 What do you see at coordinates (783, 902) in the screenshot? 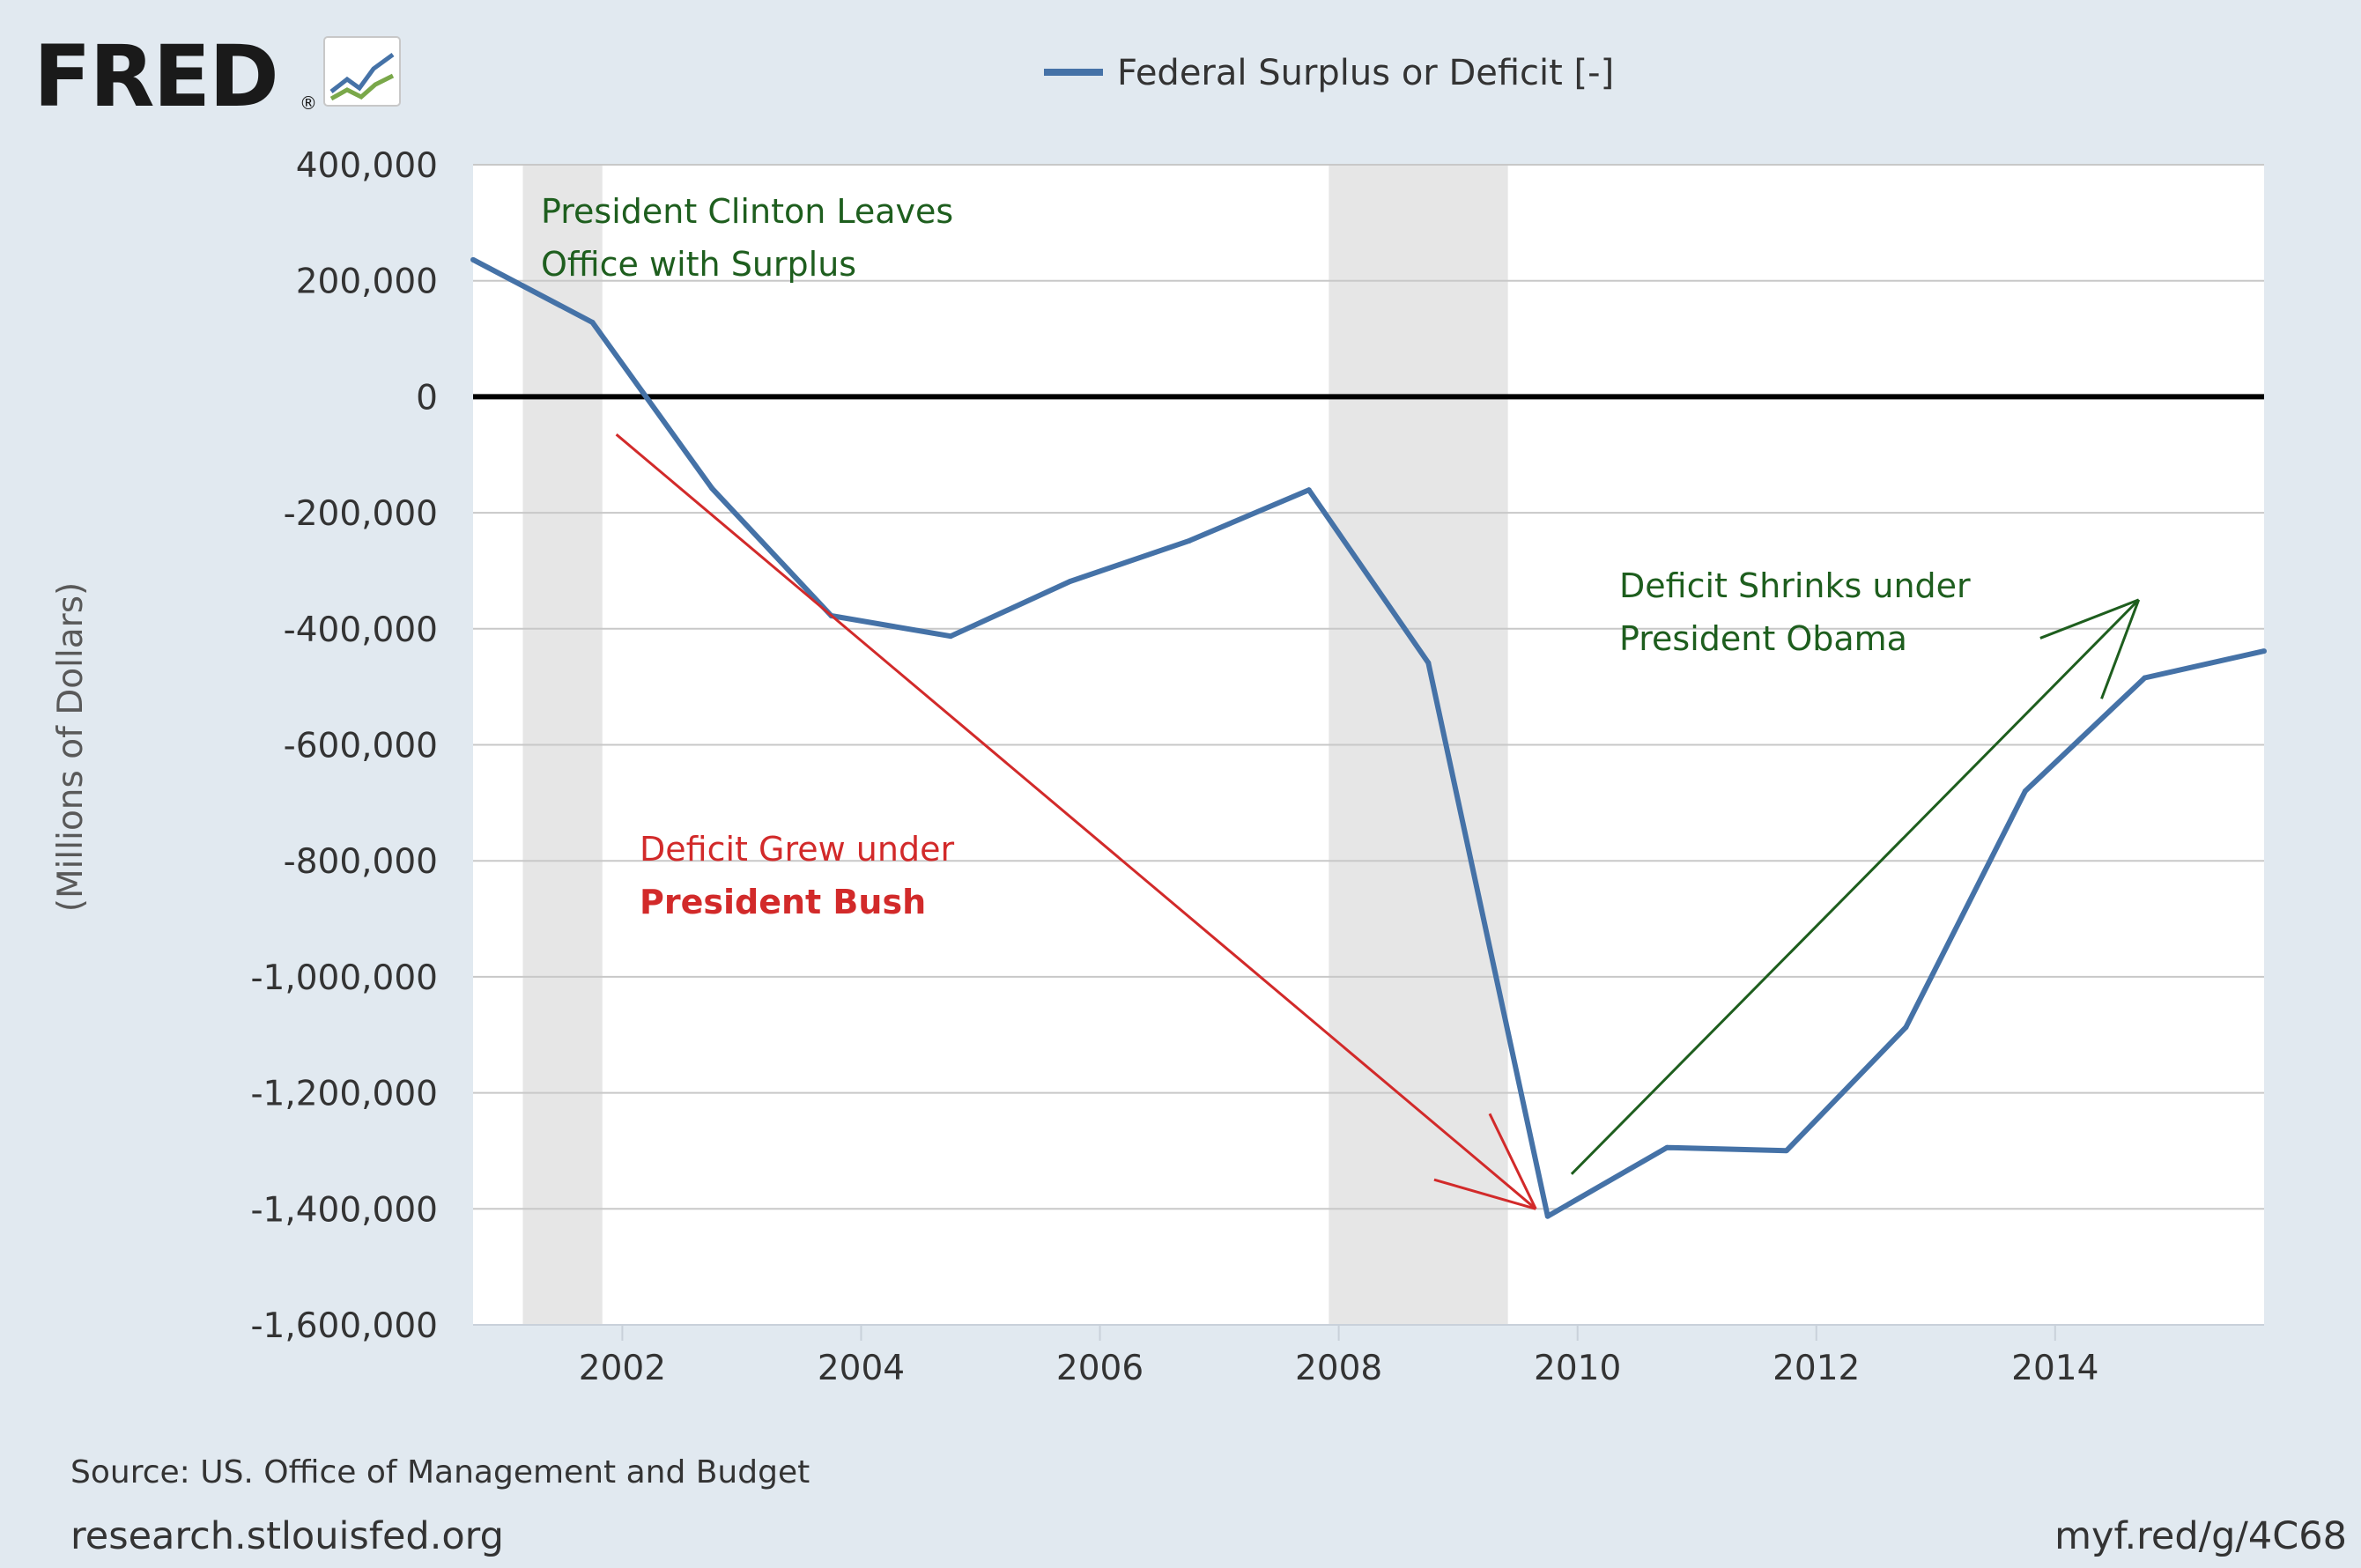
I see `annotation-bush-line2: President Bush` at bounding box center [783, 902].